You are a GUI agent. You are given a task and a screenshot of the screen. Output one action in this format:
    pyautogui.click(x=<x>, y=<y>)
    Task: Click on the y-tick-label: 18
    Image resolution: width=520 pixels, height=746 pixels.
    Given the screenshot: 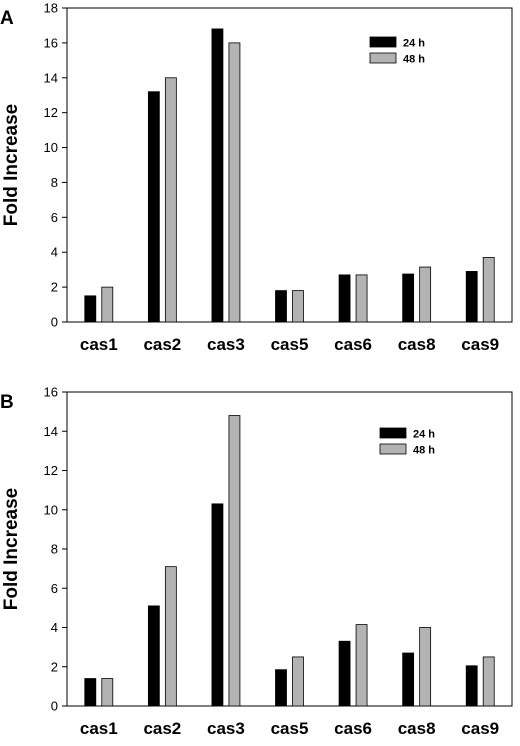 What is the action you would take?
    pyautogui.click(x=51, y=8)
    